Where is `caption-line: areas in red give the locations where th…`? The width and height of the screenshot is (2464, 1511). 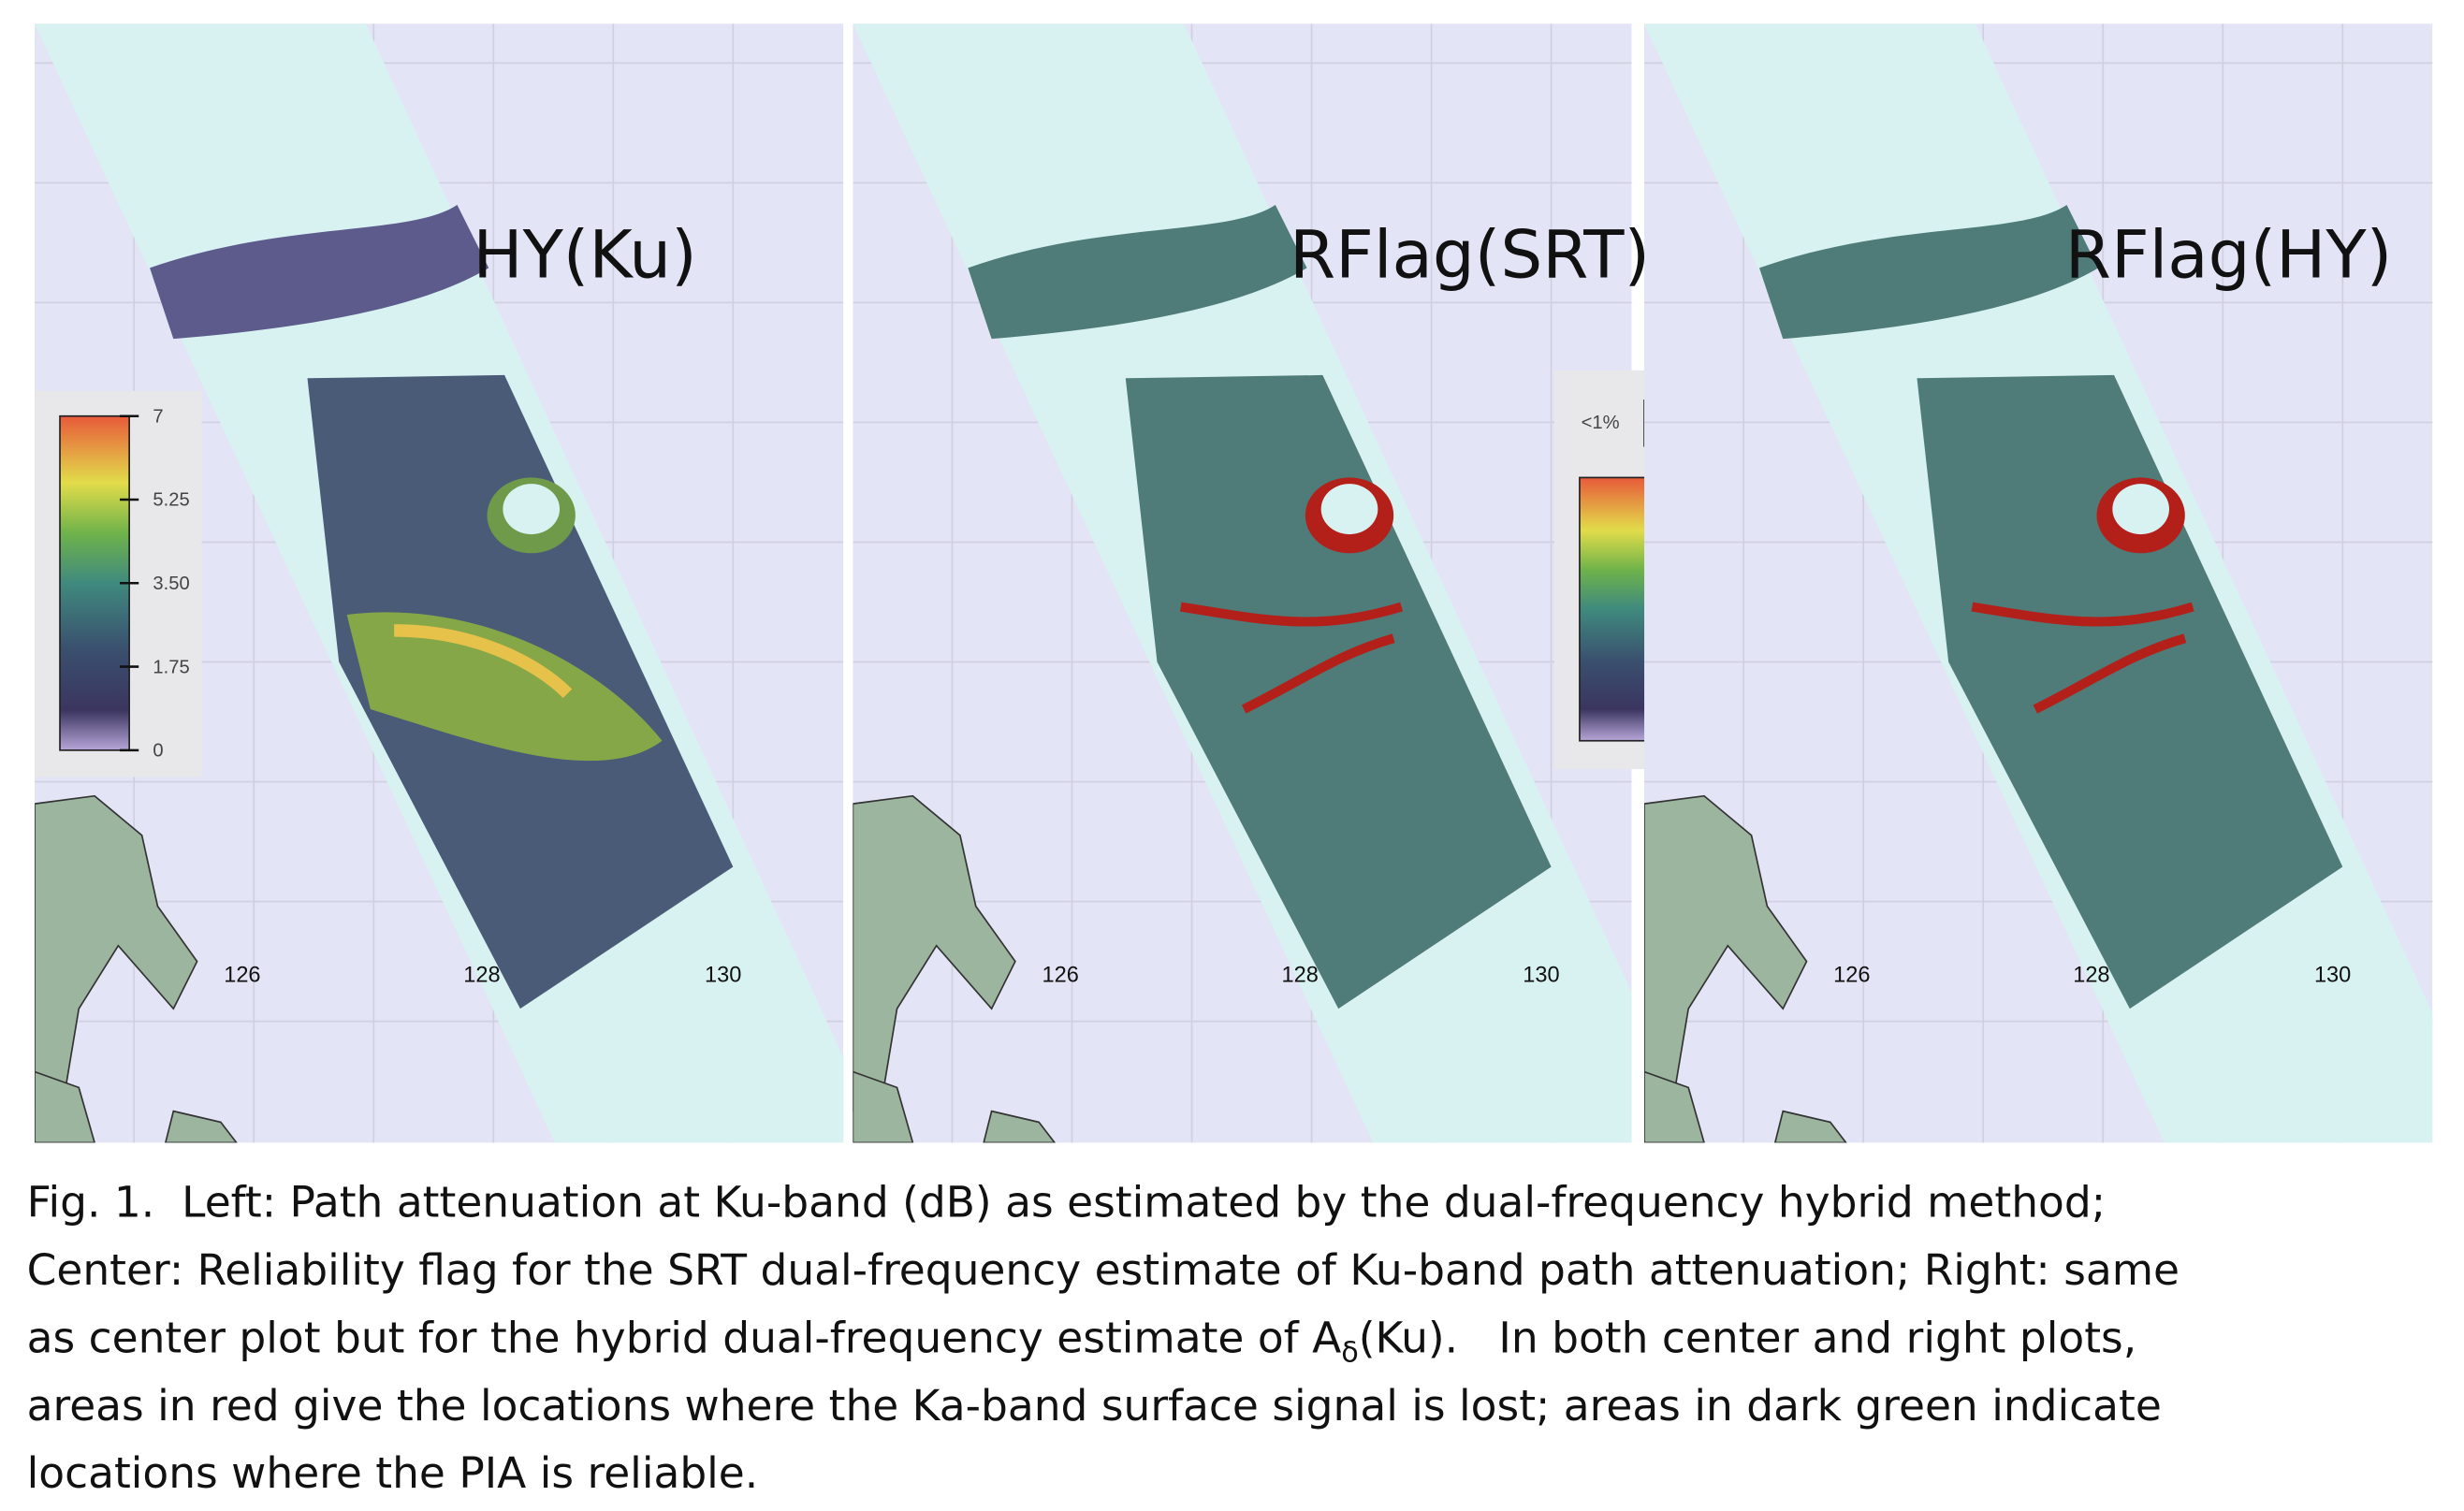 caption-line: areas in red give the locations where th… is located at coordinates (1094, 1406).